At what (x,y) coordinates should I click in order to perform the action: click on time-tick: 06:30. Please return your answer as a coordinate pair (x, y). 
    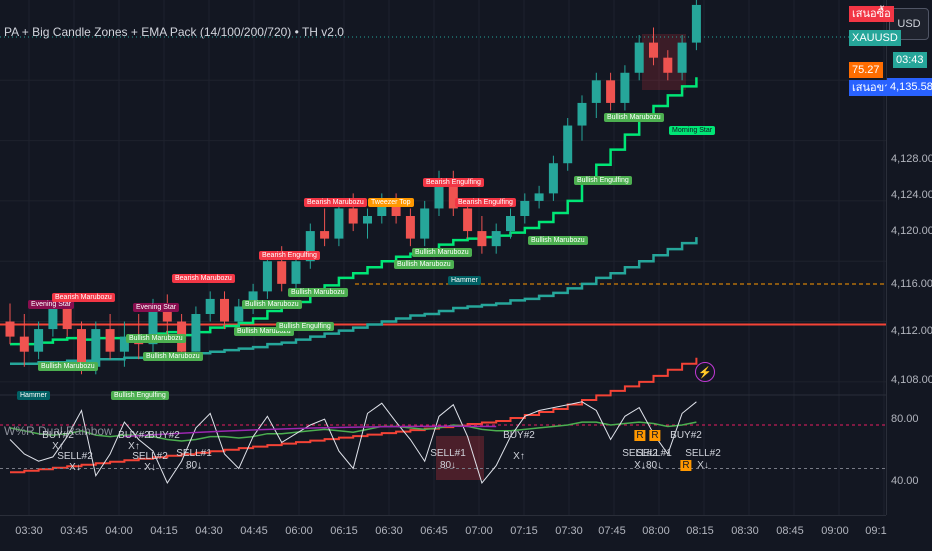
    Looking at the image, I should click on (389, 531).